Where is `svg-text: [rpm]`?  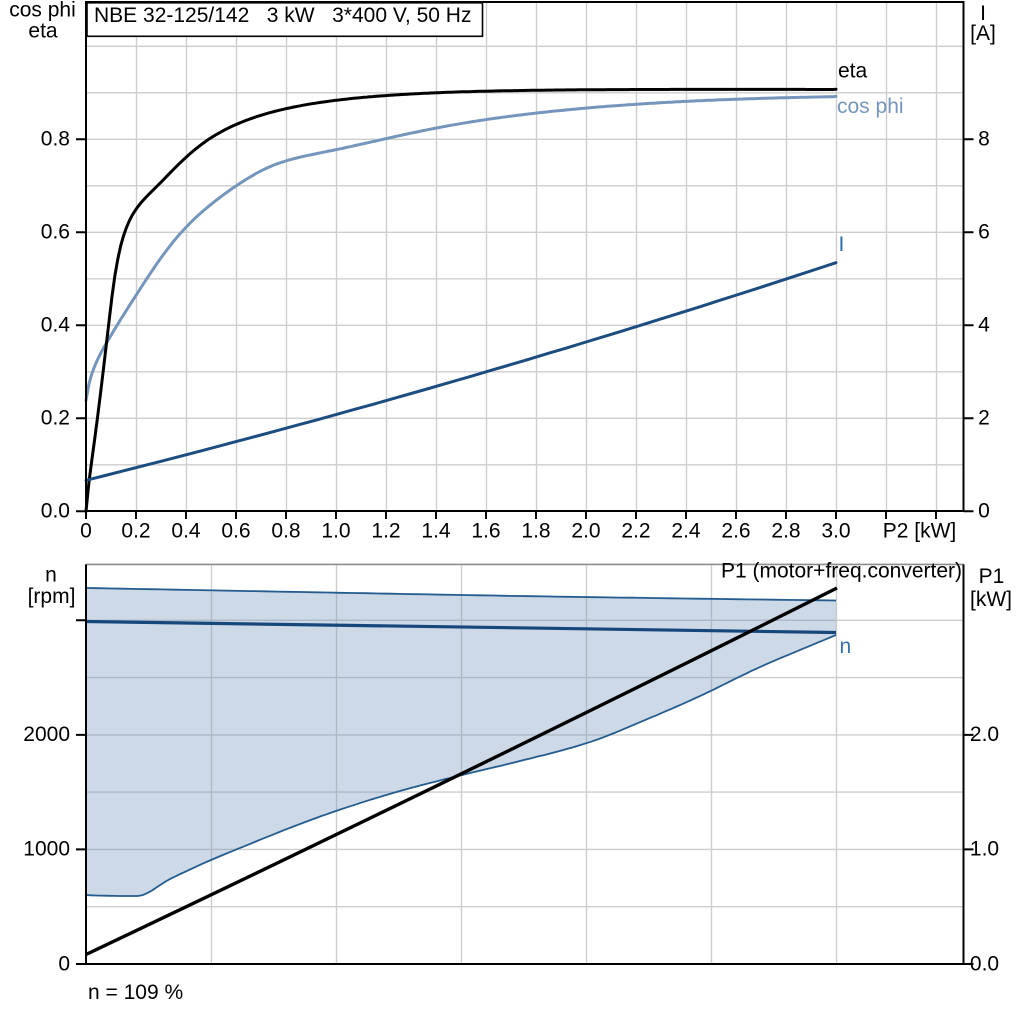
svg-text: [rpm] is located at coordinates (52, 596).